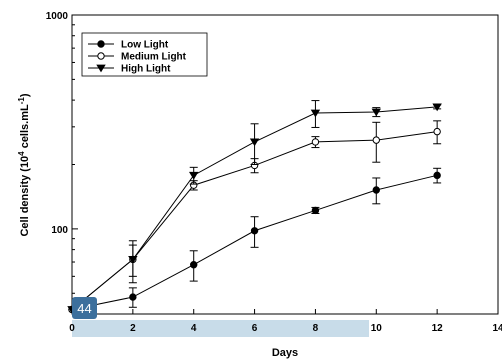 The width and height of the screenshot is (502, 360). What do you see at coordinates (62, 163) in the screenshot?
I see `y-axis-ticks: 100 1000` at bounding box center [62, 163].